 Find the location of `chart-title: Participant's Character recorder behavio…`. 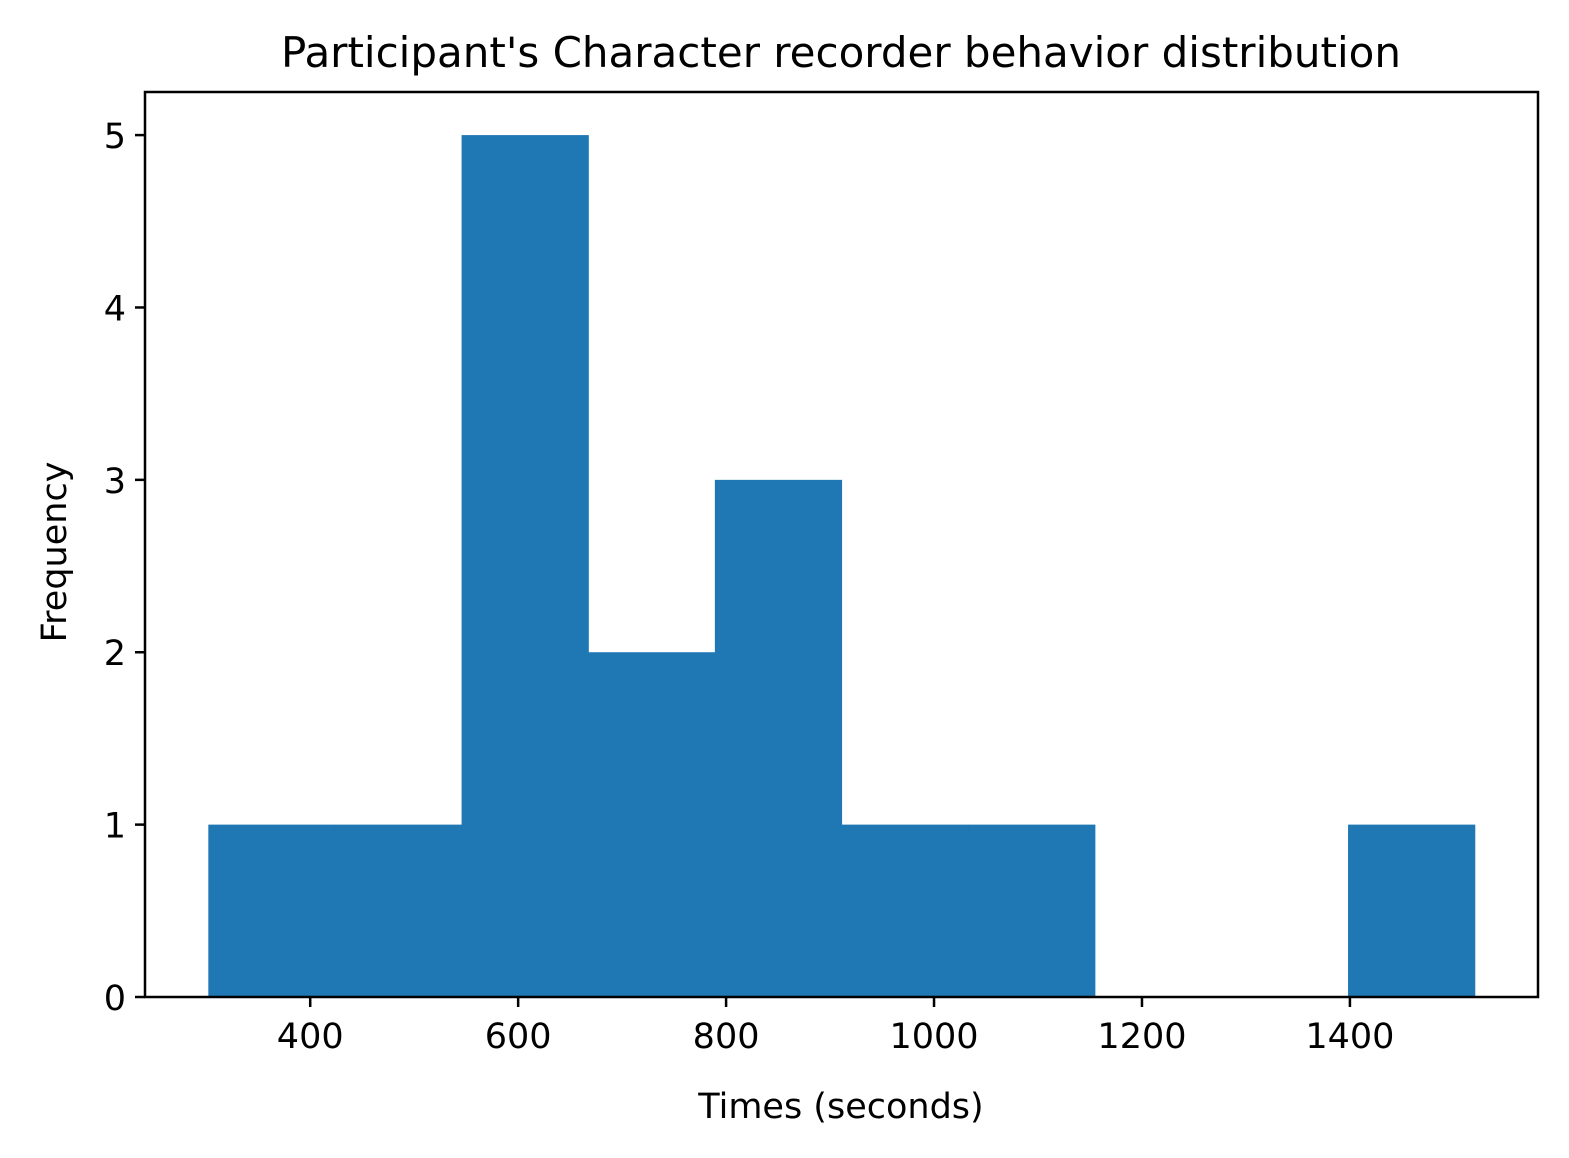

chart-title: Participant's Character recorder behavio… is located at coordinates (841, 52).